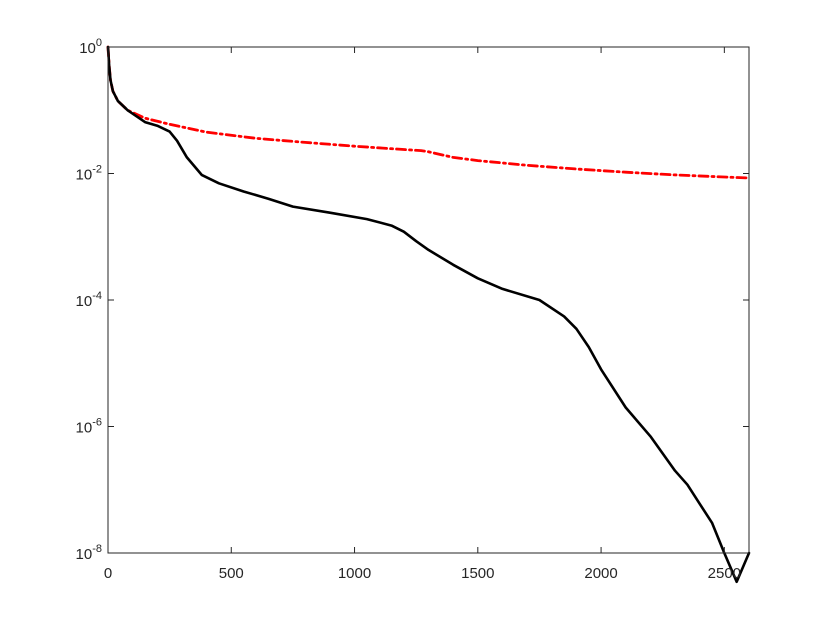 The height and width of the screenshot is (623, 830). Describe the element at coordinates (89, 553) in the screenshot. I see `y-tick-label: 10⁻⁸` at that location.